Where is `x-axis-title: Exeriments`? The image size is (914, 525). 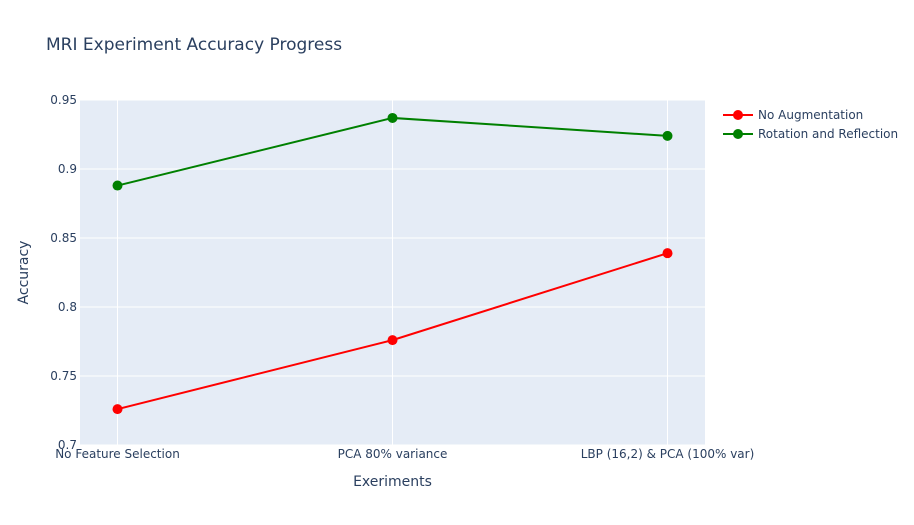
x-axis-title: Exeriments is located at coordinates (392, 482).